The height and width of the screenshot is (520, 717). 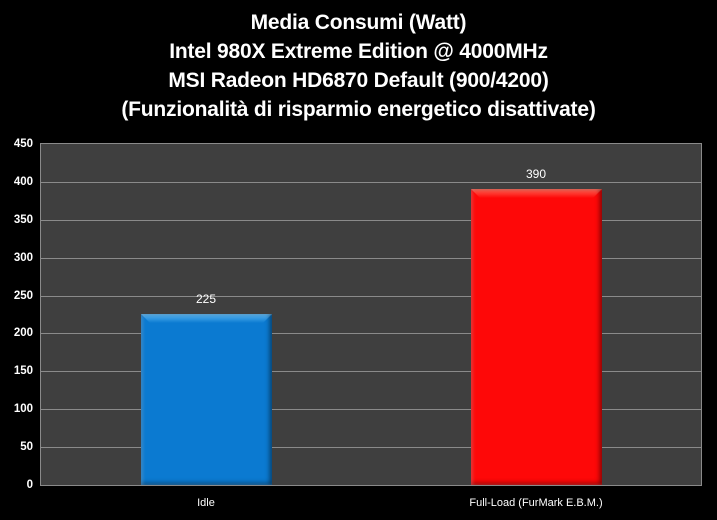 I want to click on chart-title-line-2: Intel 980X Extreme Edition @ 4000MHz, so click(x=358, y=51).